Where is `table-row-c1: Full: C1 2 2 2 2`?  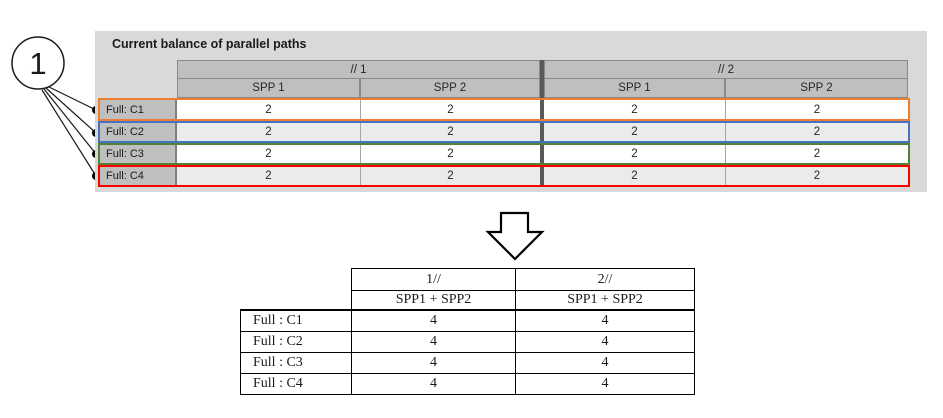
table-row-c1: Full: C1 2 2 2 2 is located at coordinates (504, 109).